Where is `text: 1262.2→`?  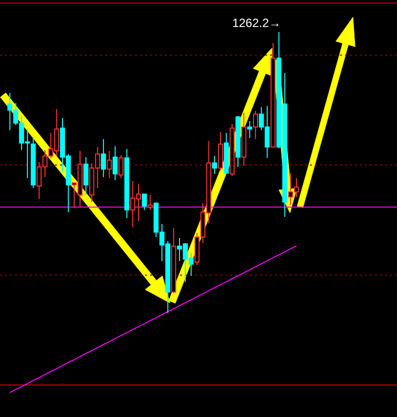
text: 1262.2→ is located at coordinates (256, 23).